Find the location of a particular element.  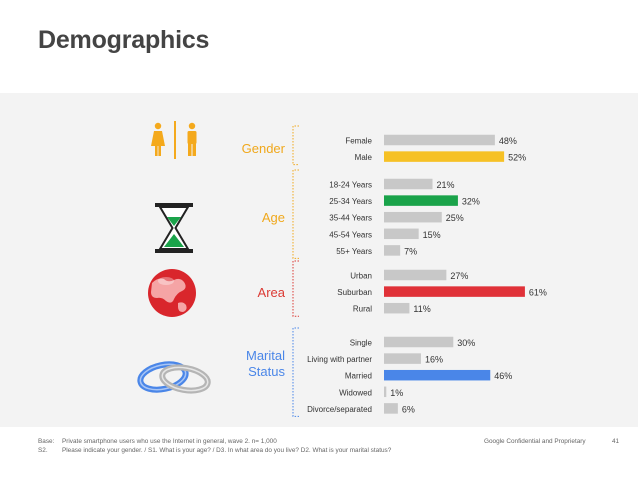

category-label: Single is located at coordinates (361, 343).